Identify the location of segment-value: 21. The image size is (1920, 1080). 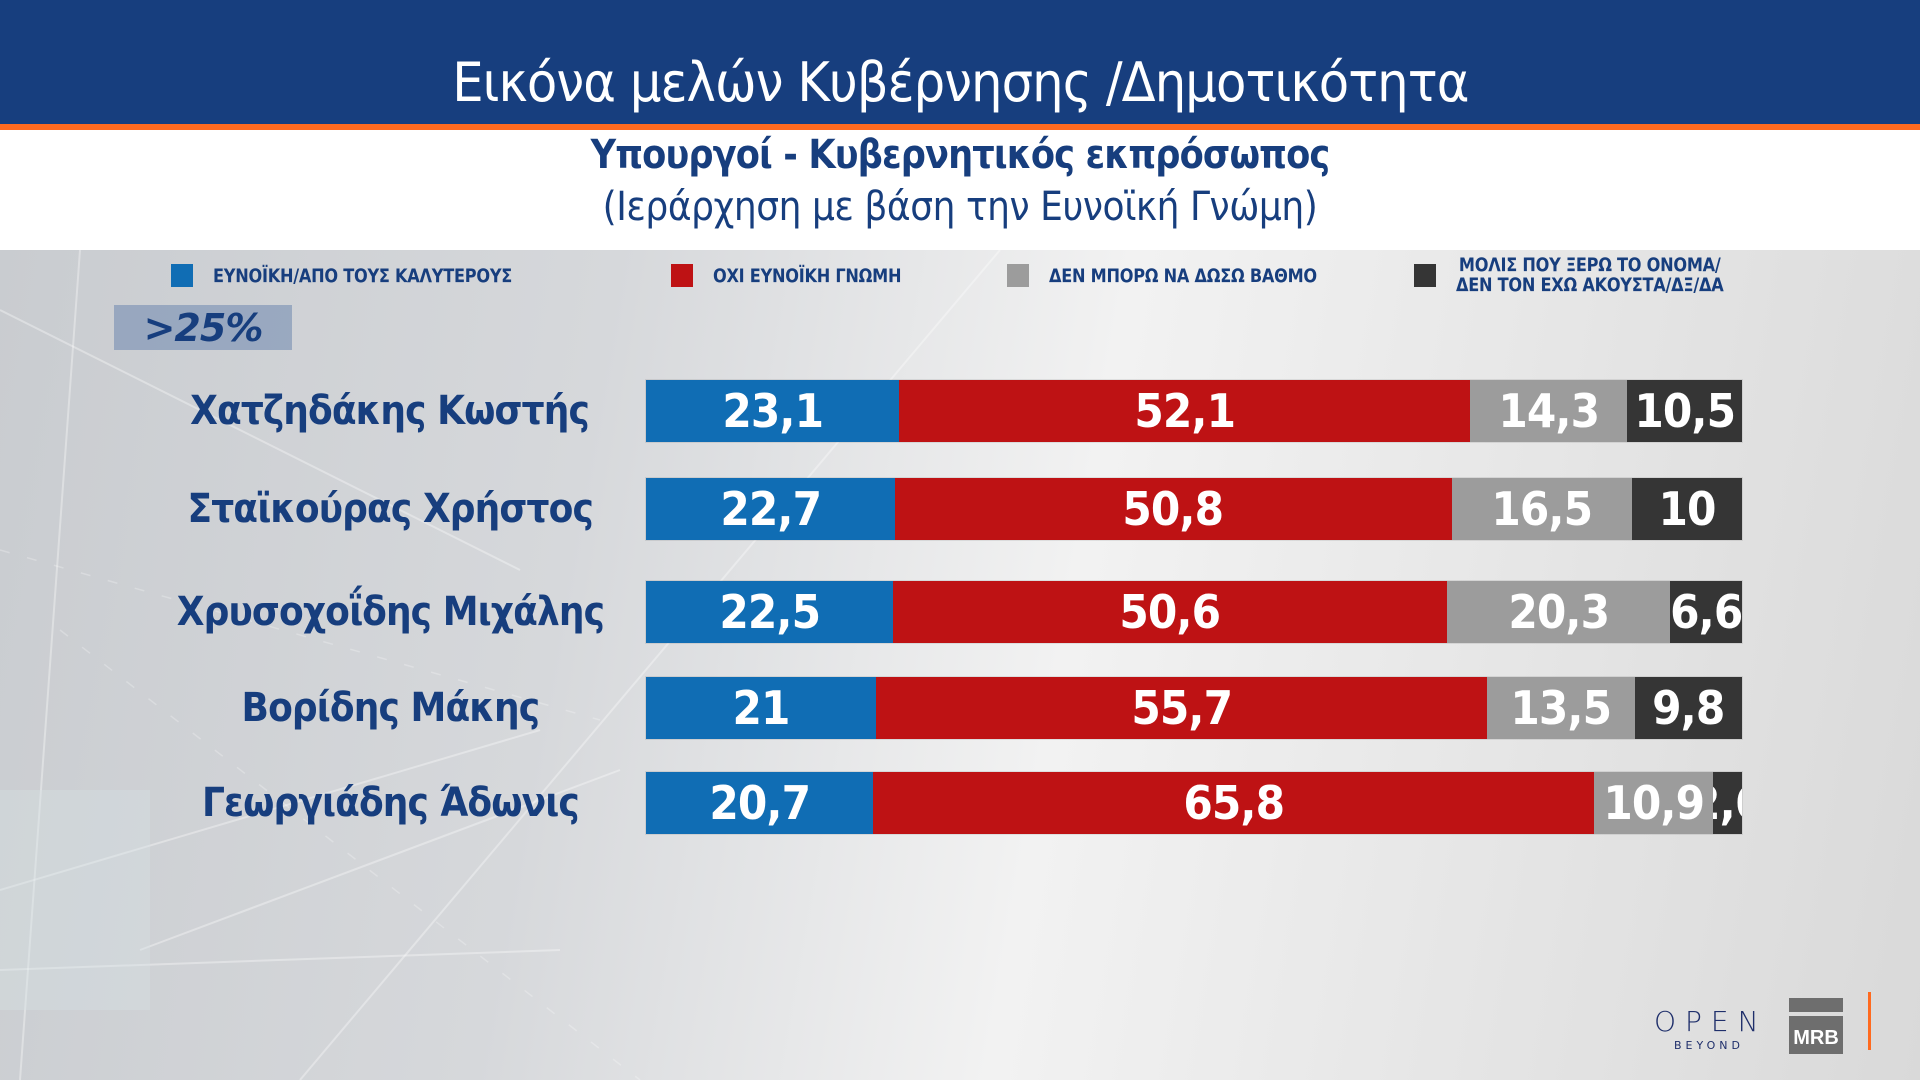
(761, 708).